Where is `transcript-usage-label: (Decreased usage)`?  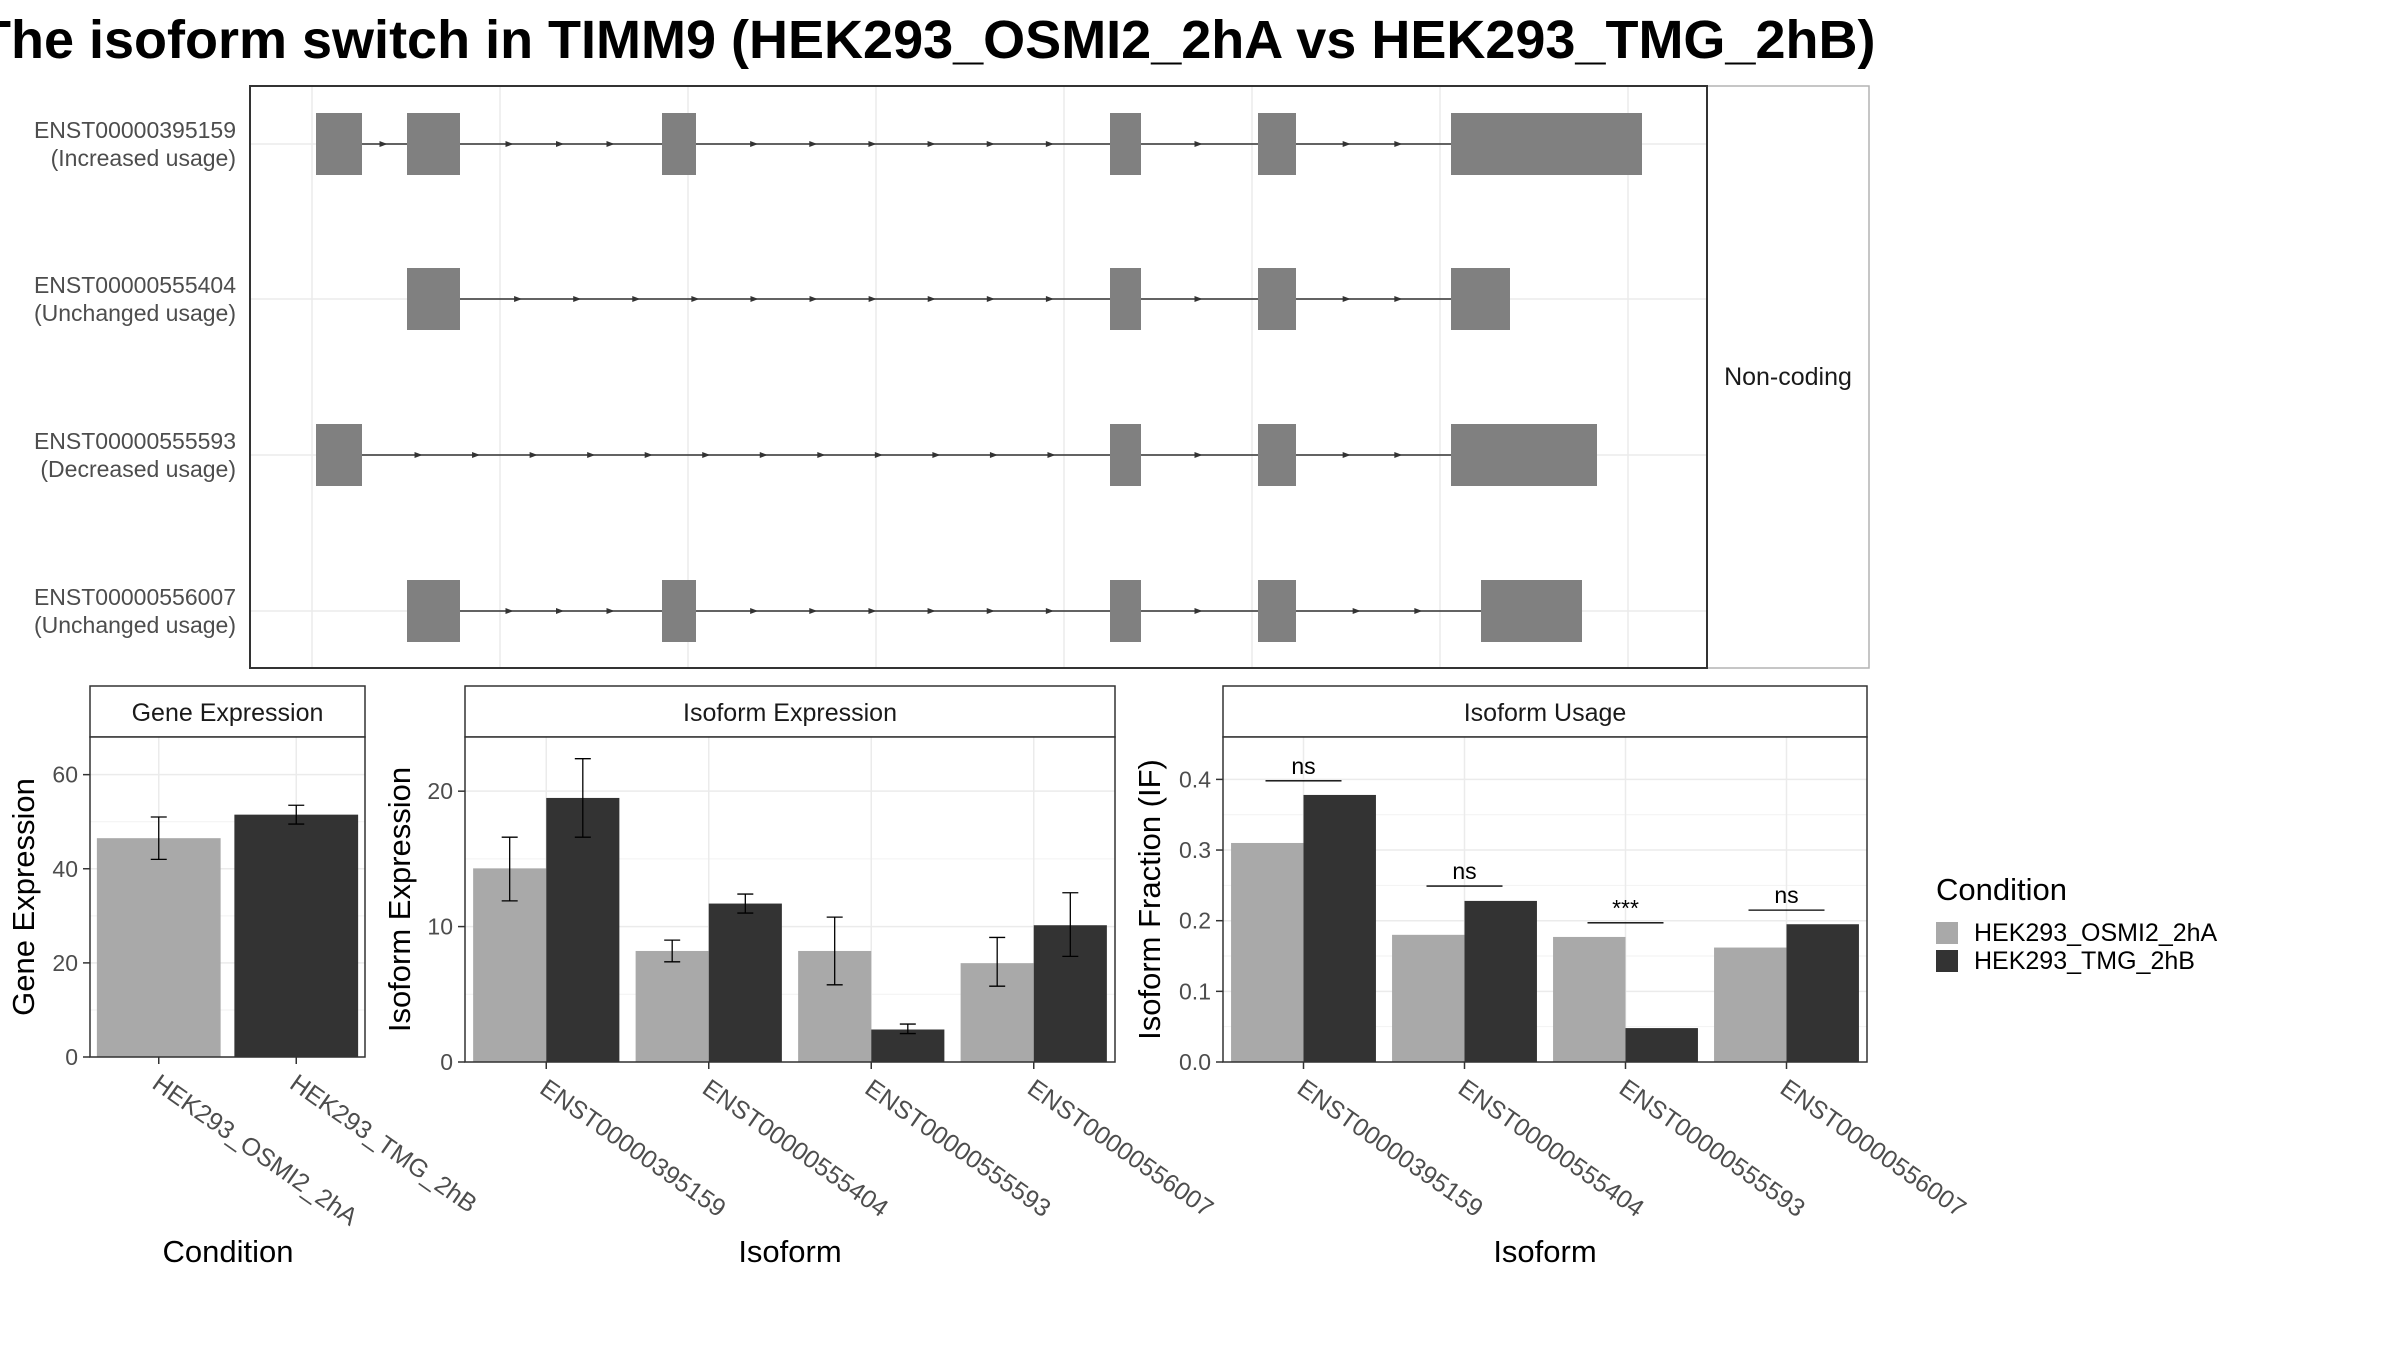 transcript-usage-label: (Decreased usage) is located at coordinates (138, 469).